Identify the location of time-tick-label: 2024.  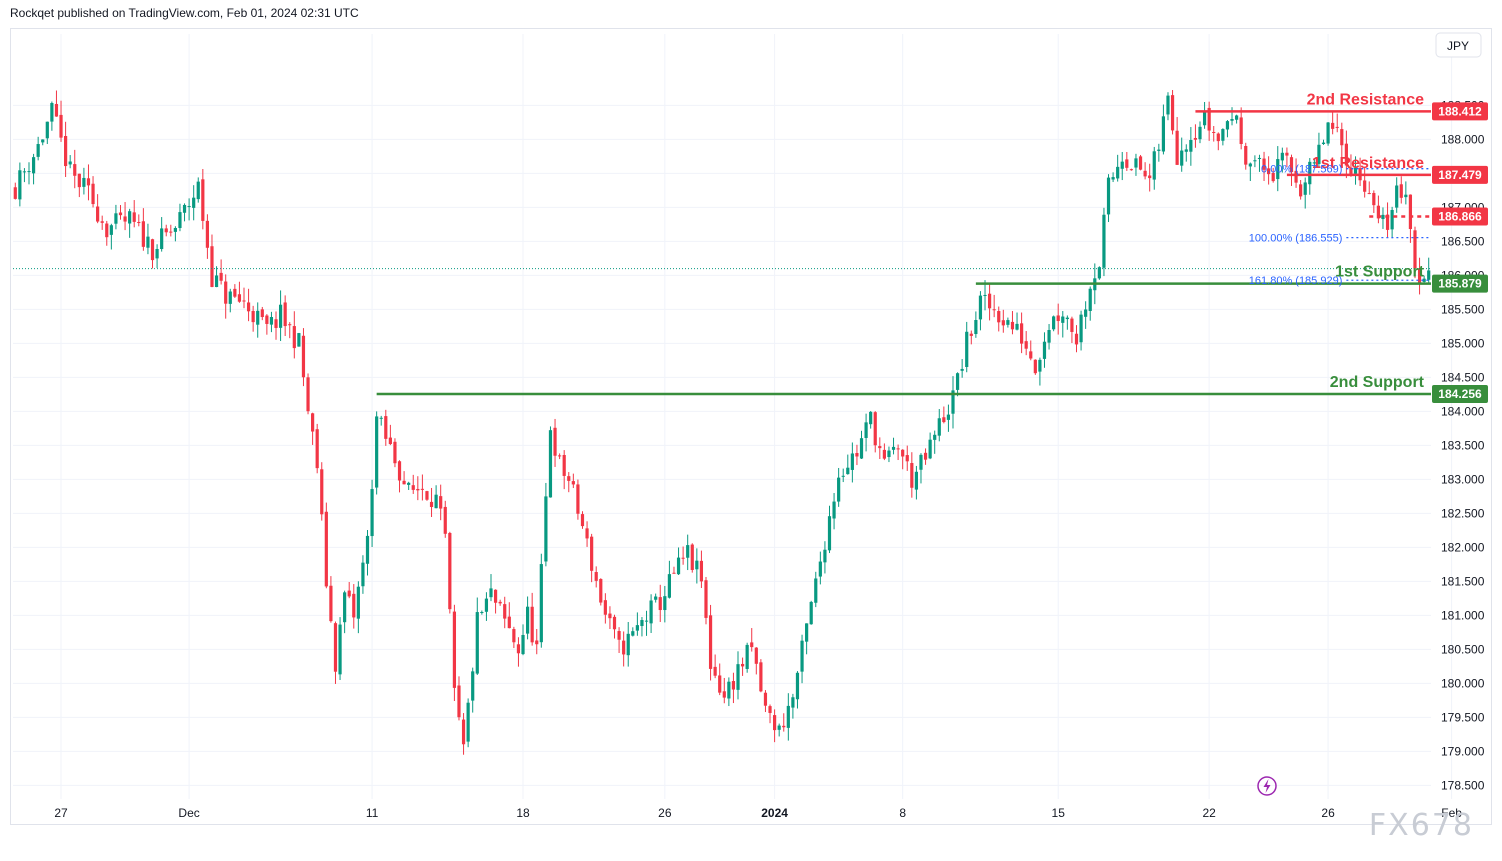
(774, 813).